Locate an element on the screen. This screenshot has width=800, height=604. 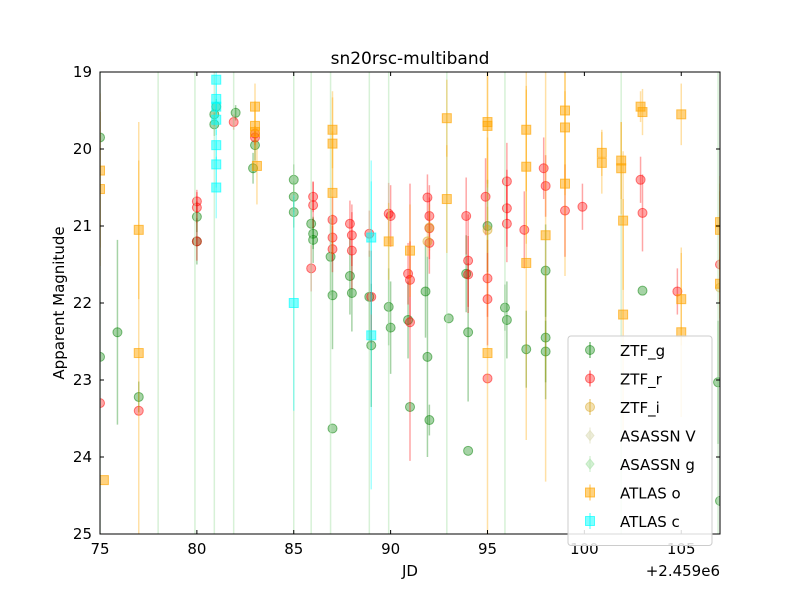
x-tick-label: 85 is located at coordinates (293, 549).